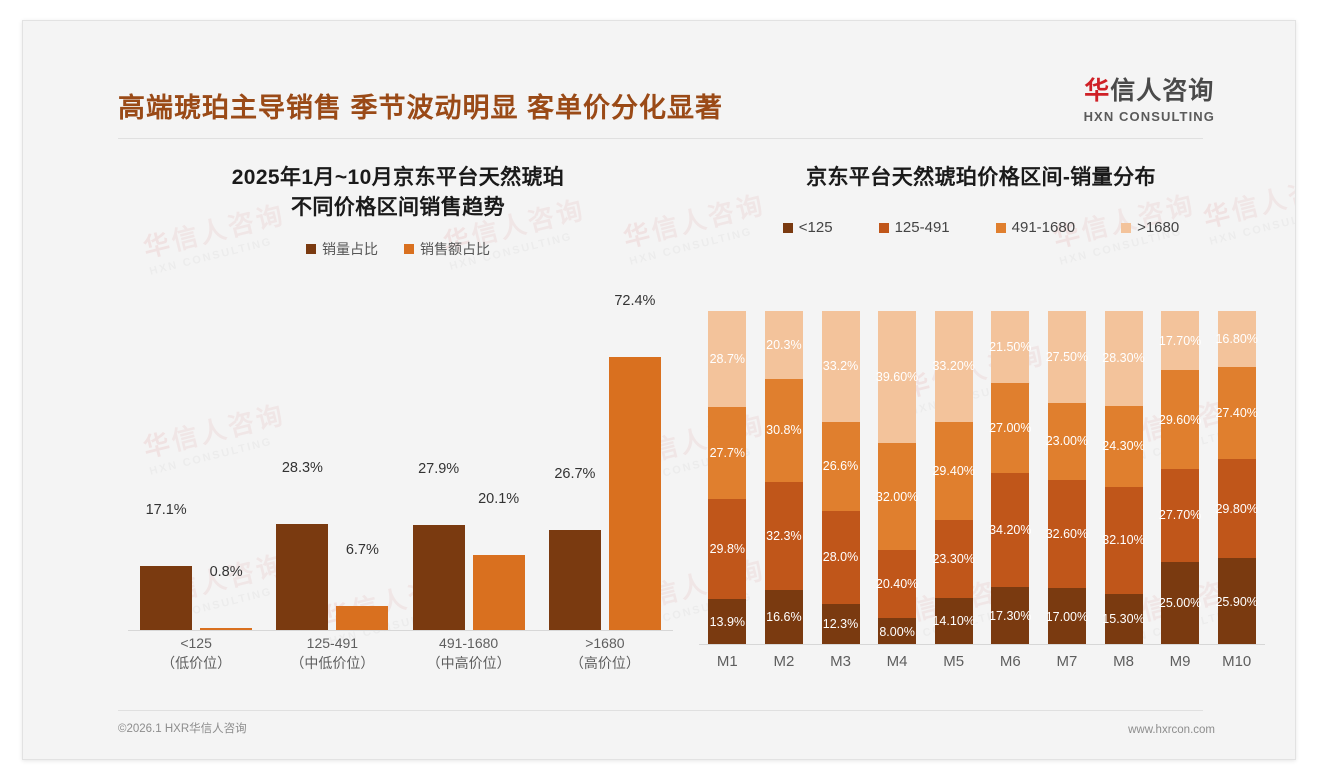  I want to click on stacked-bar: 17.70% 29.60% 27.70% 25.00%, so click(1180, 478).